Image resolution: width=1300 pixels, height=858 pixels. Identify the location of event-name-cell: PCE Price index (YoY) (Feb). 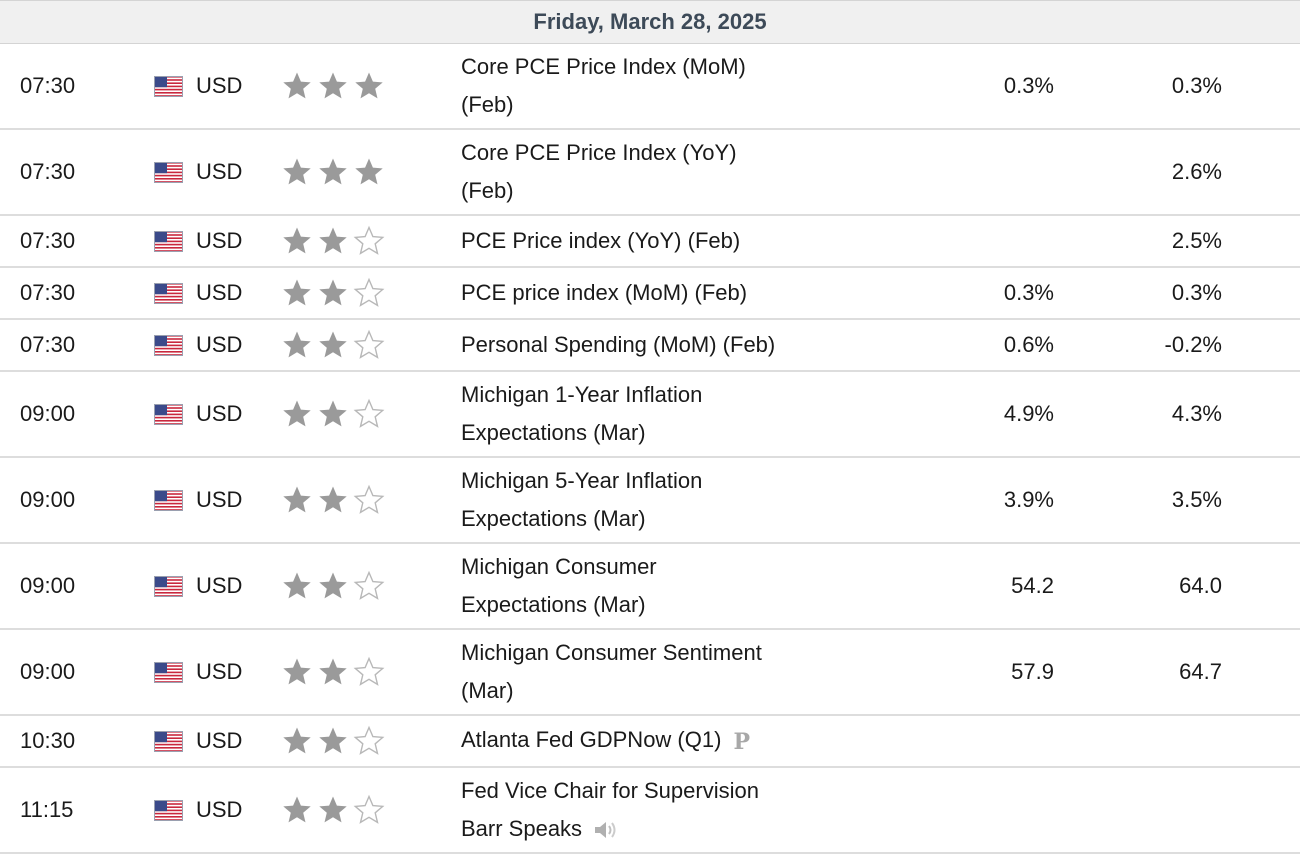
(661, 241).